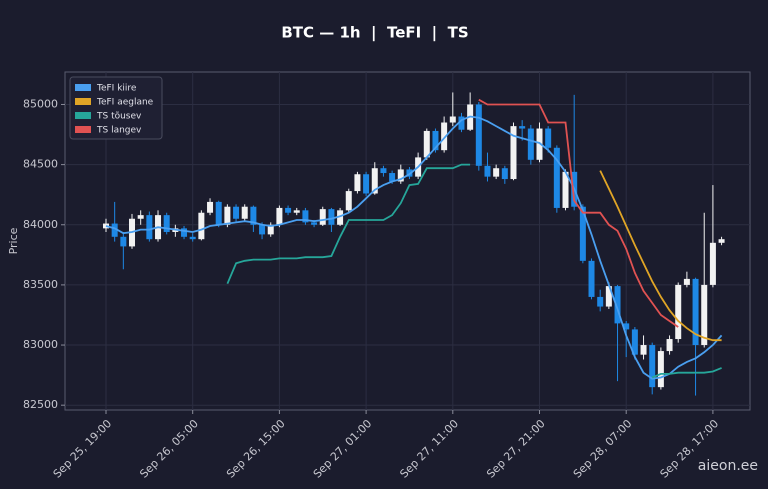 Image resolution: width=768 pixels, height=489 pixels. I want to click on y-tick-label: 84500, so click(40, 164).